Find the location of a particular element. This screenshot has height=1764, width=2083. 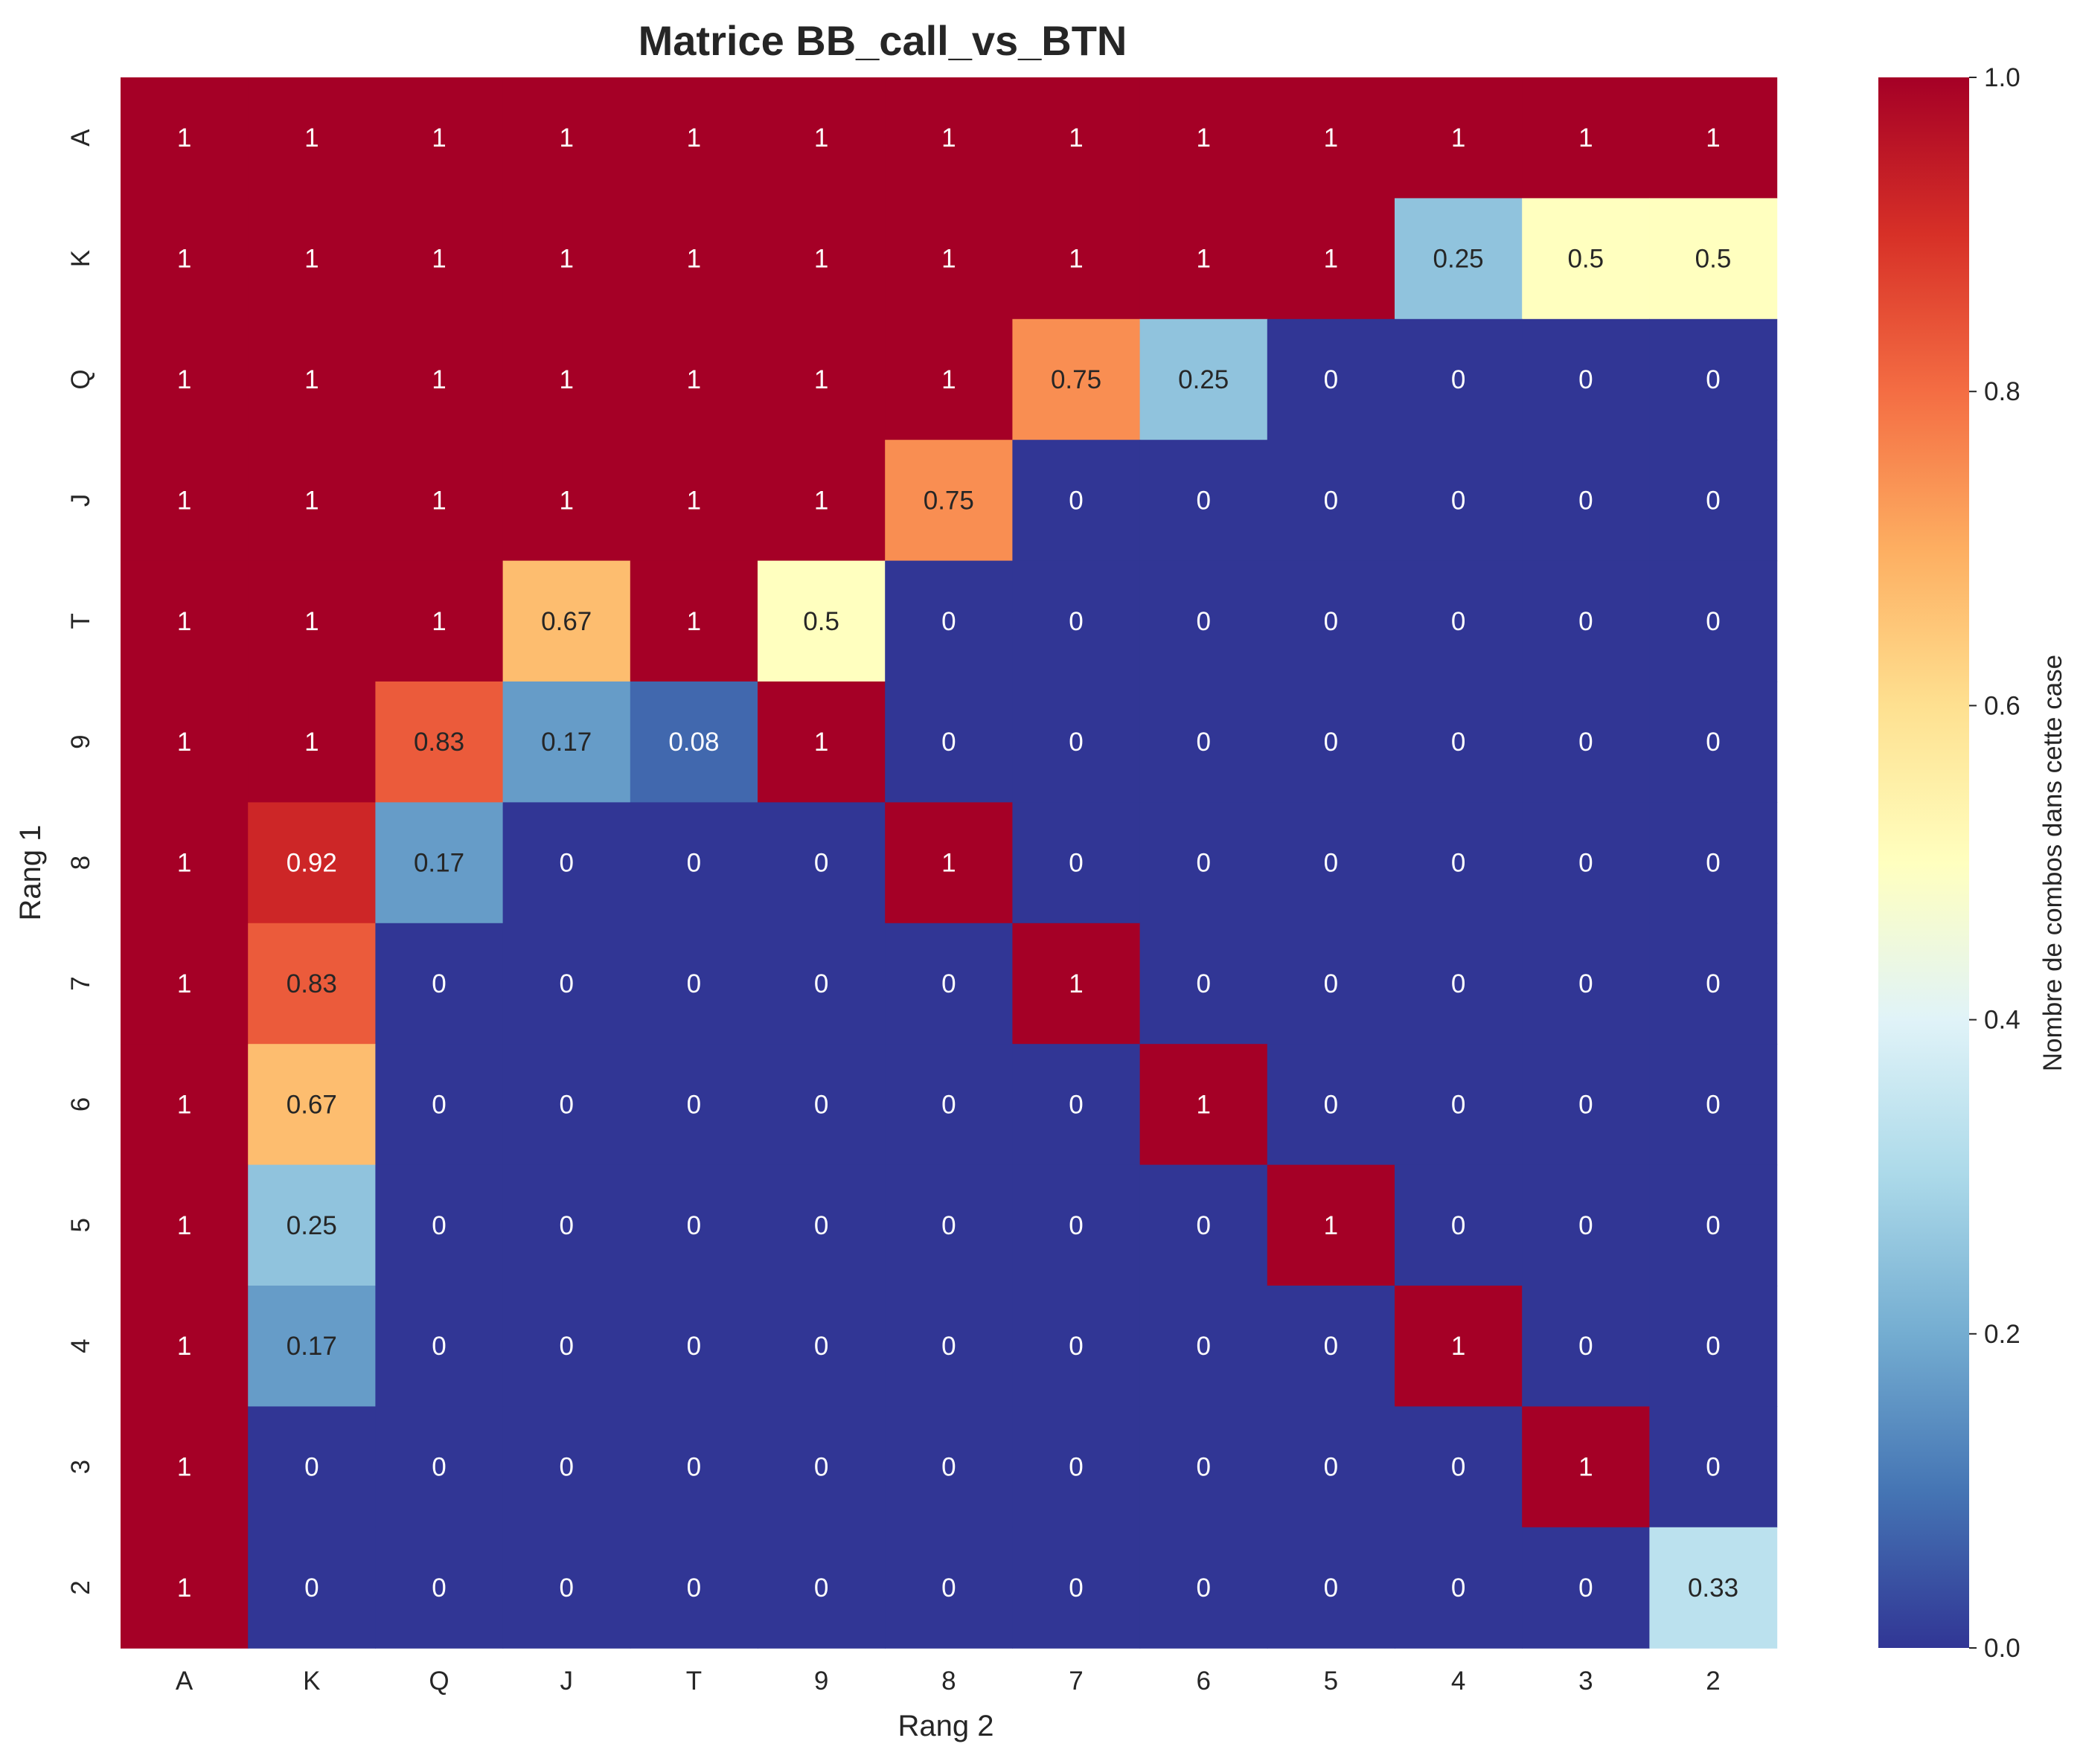

colorbar-tick-label: 0.0 is located at coordinates (2002, 1648).